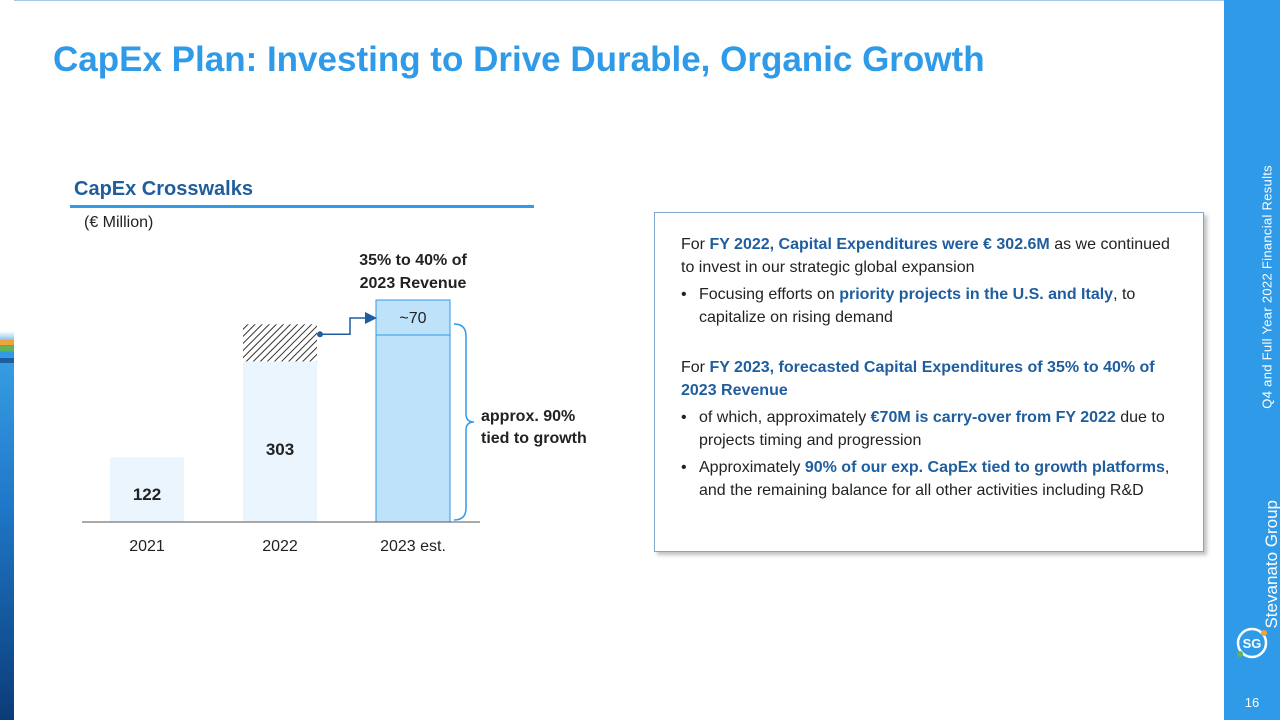 The image size is (1280, 720). I want to click on x-tick-label-2022: 2022, so click(280, 546).